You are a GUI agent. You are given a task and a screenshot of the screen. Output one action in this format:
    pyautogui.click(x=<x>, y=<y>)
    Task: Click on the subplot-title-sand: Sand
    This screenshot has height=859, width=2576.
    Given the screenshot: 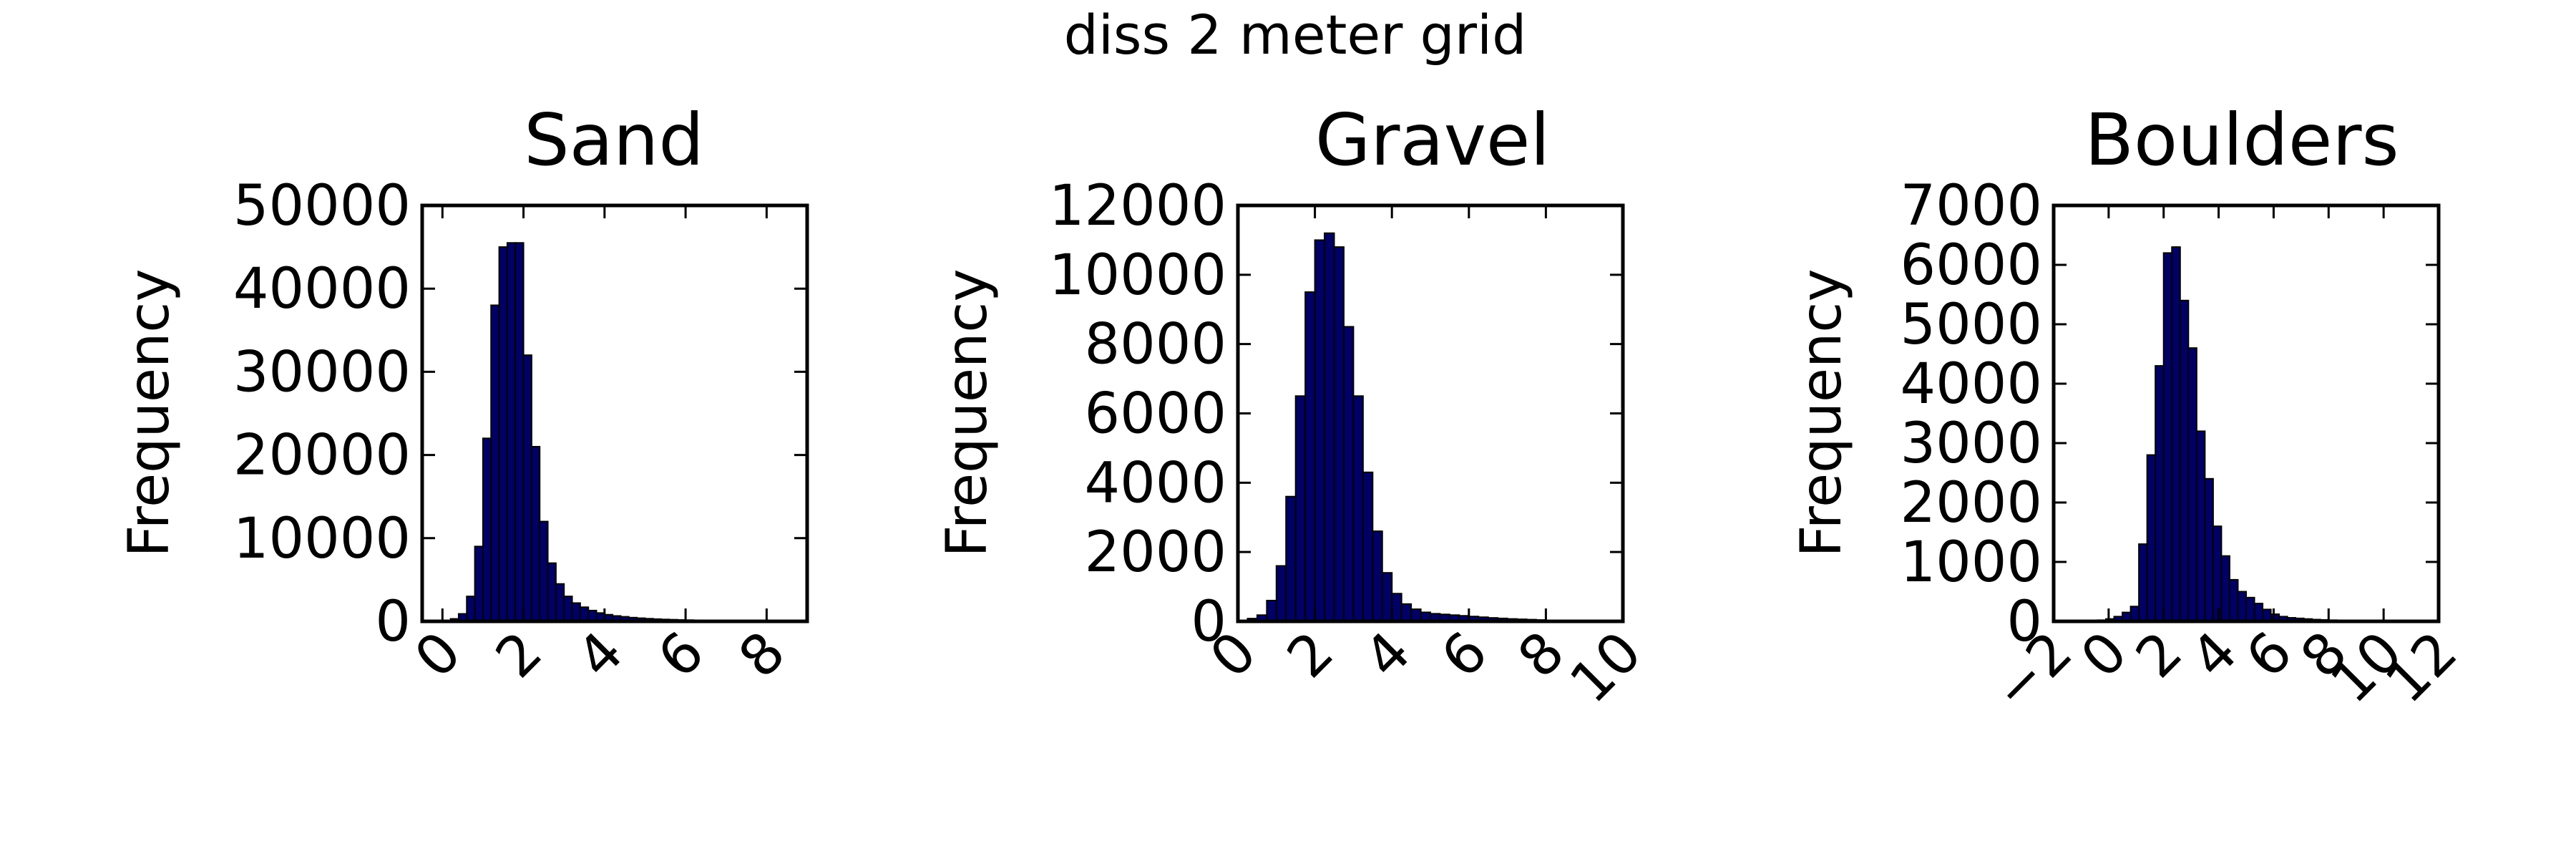 What is the action you would take?
    pyautogui.click(x=614, y=140)
    